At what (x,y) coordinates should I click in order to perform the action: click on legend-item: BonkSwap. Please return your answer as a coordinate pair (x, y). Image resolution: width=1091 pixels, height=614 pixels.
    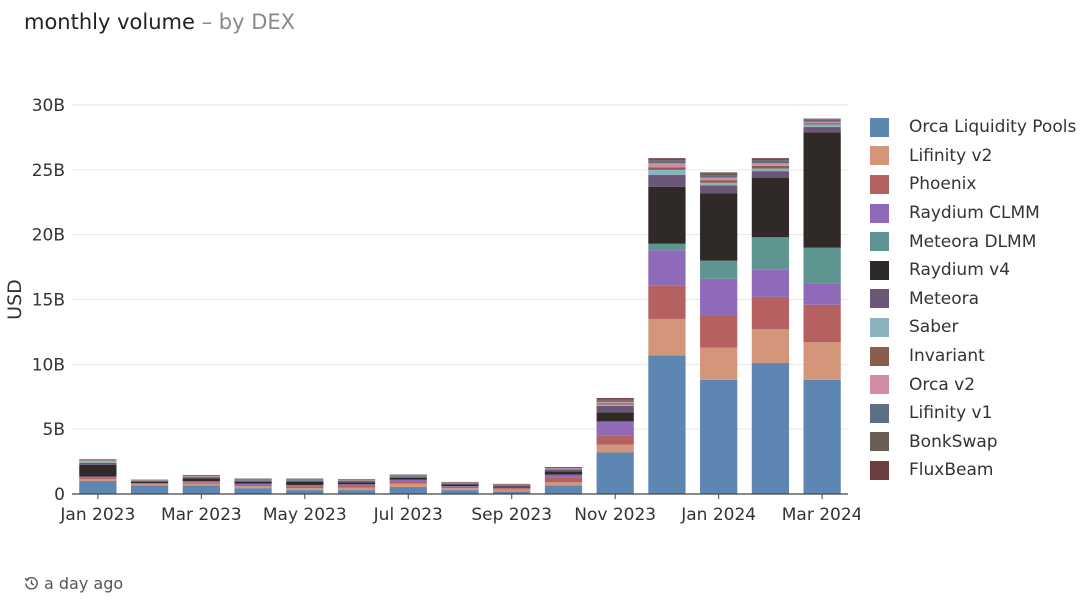
    Looking at the image, I should click on (973, 442).